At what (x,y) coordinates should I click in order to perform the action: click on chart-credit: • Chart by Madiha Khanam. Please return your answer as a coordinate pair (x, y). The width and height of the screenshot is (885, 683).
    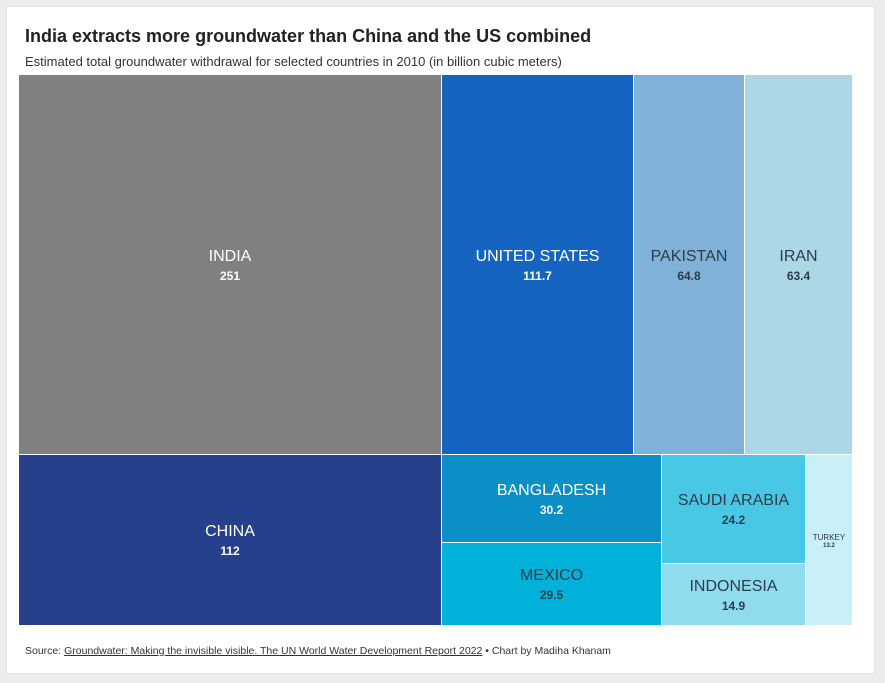
    Looking at the image, I should click on (546, 651).